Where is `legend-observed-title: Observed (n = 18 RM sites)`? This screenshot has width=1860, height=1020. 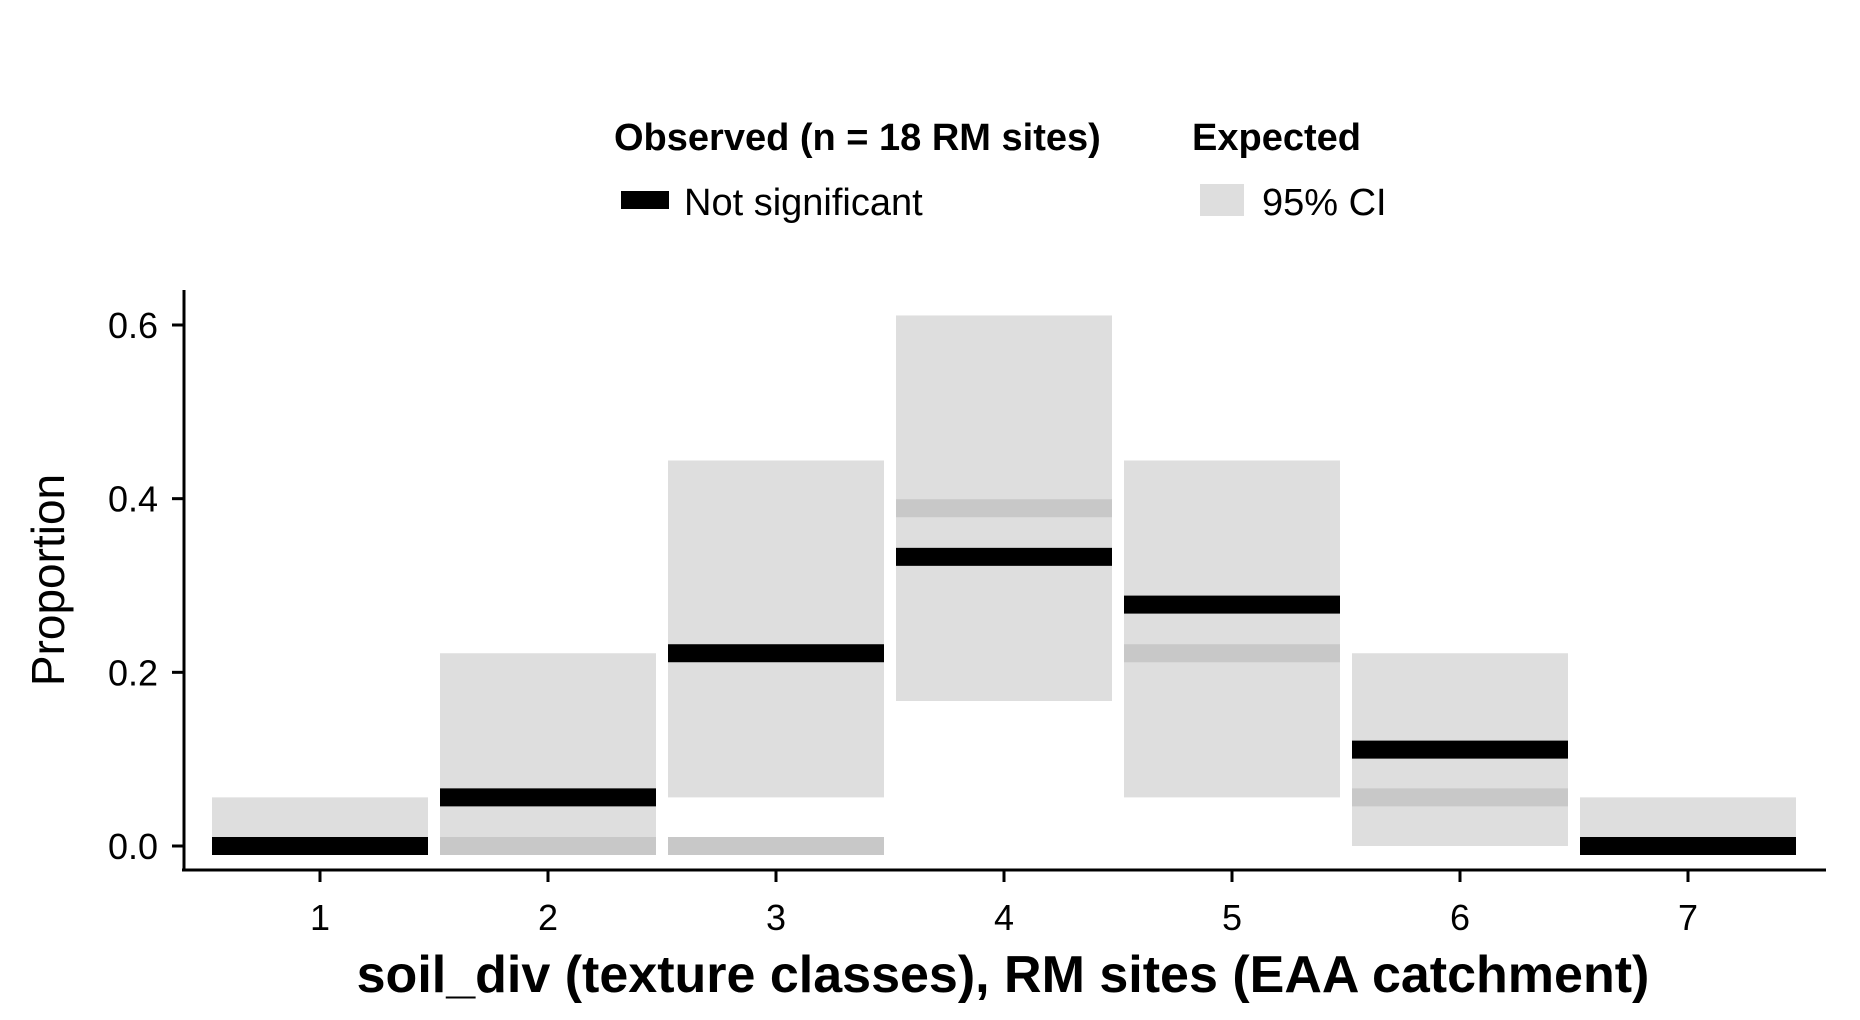
legend-observed-title: Observed (n = 18 RM sites) is located at coordinates (857, 138).